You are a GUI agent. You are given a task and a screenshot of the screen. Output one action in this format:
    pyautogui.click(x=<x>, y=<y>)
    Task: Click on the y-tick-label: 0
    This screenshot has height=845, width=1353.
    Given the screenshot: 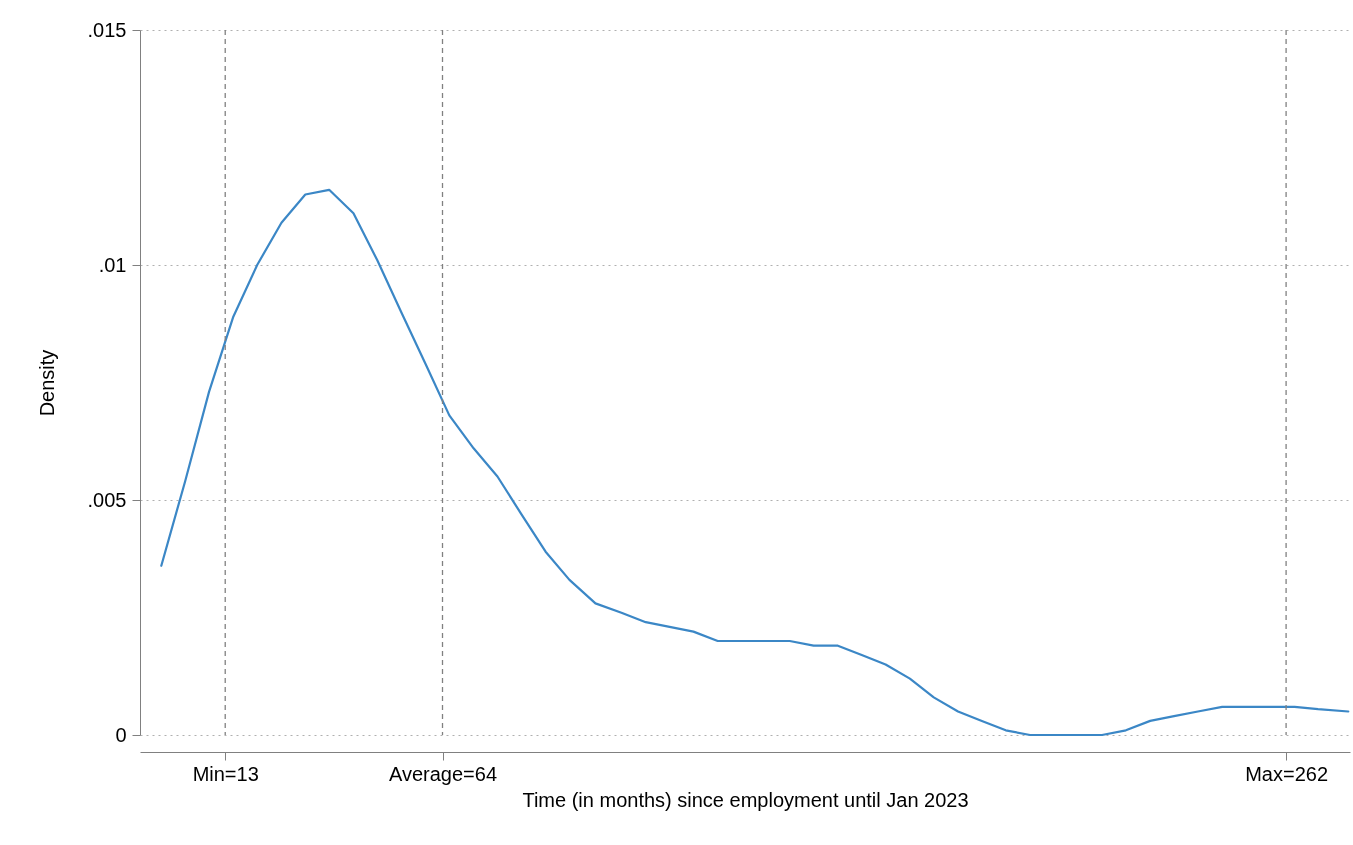 What is the action you would take?
    pyautogui.click(x=121, y=734)
    